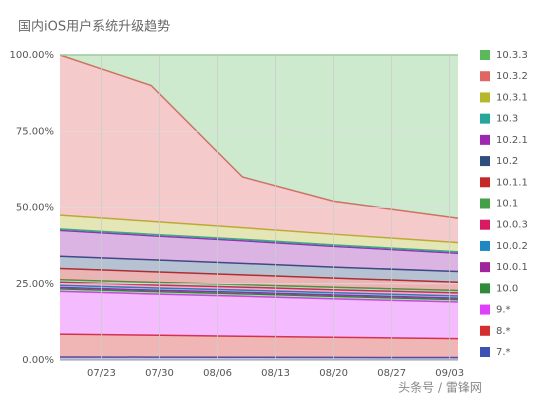 The height and width of the screenshot is (400, 542). Describe the element at coordinates (159, 373) in the screenshot. I see `x-tick-label: 07/30` at that location.